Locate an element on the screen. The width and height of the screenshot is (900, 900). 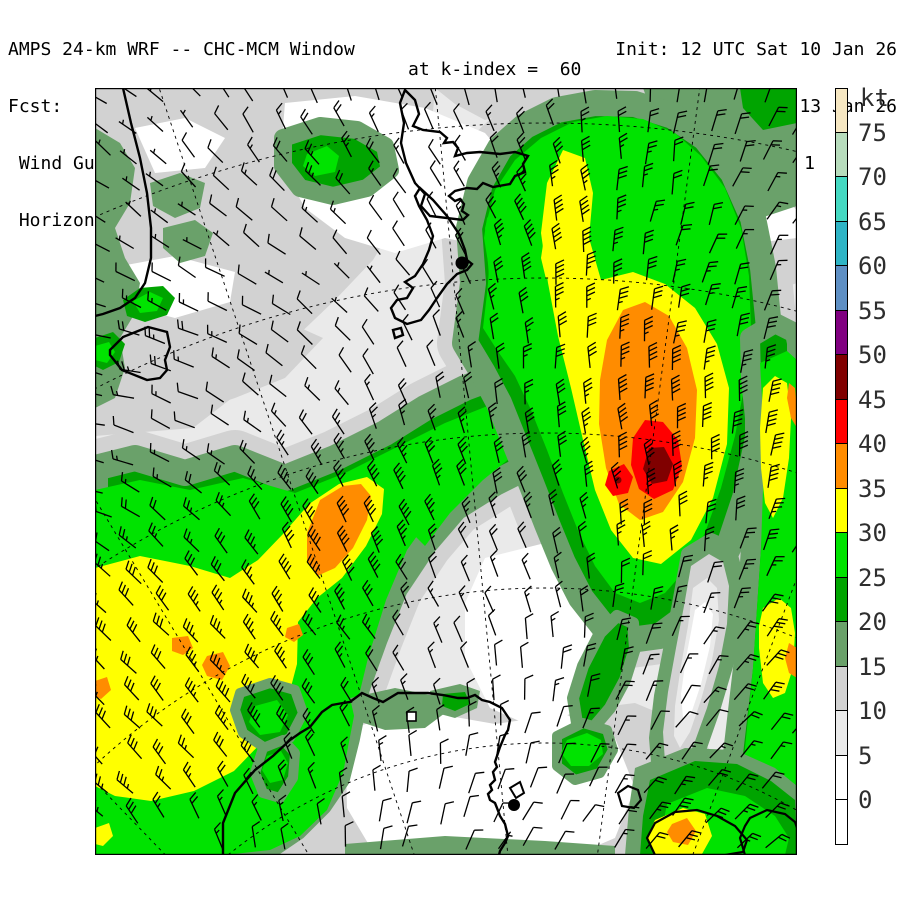
mcmurdo-station-dot is located at coordinates (514, 805).